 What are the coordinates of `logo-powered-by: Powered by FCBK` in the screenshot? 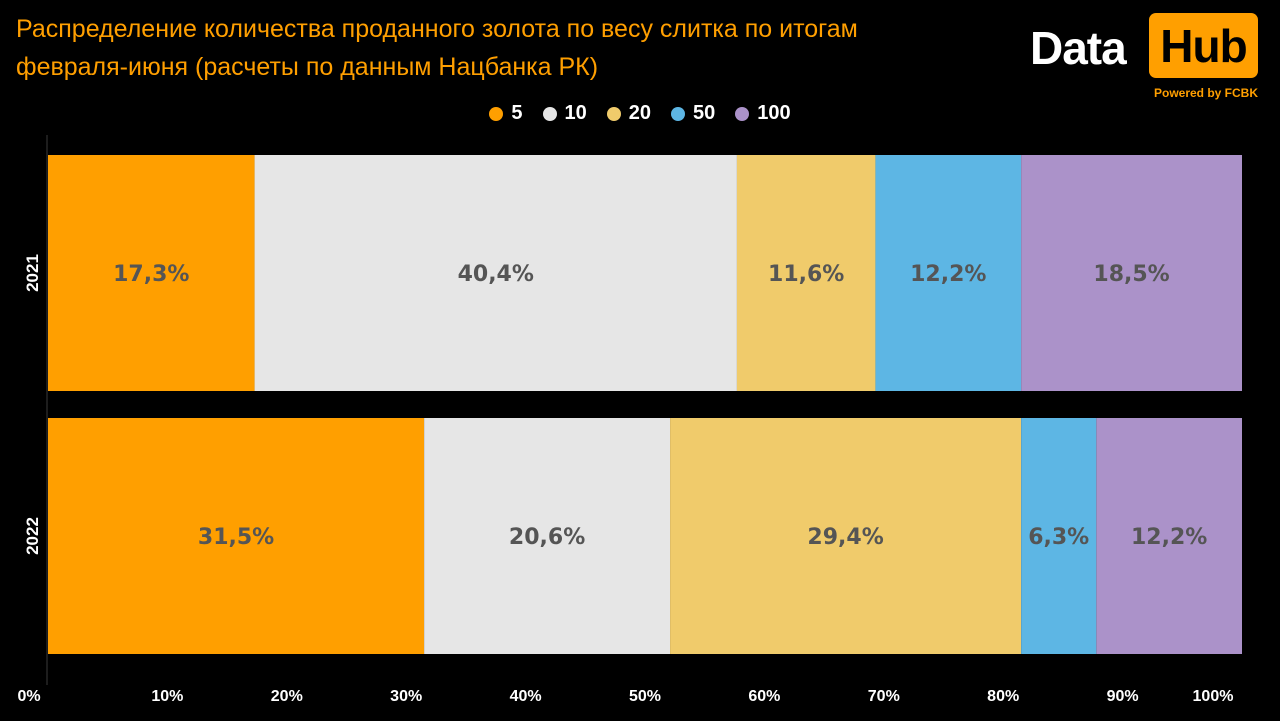 It's located at (1205, 93).